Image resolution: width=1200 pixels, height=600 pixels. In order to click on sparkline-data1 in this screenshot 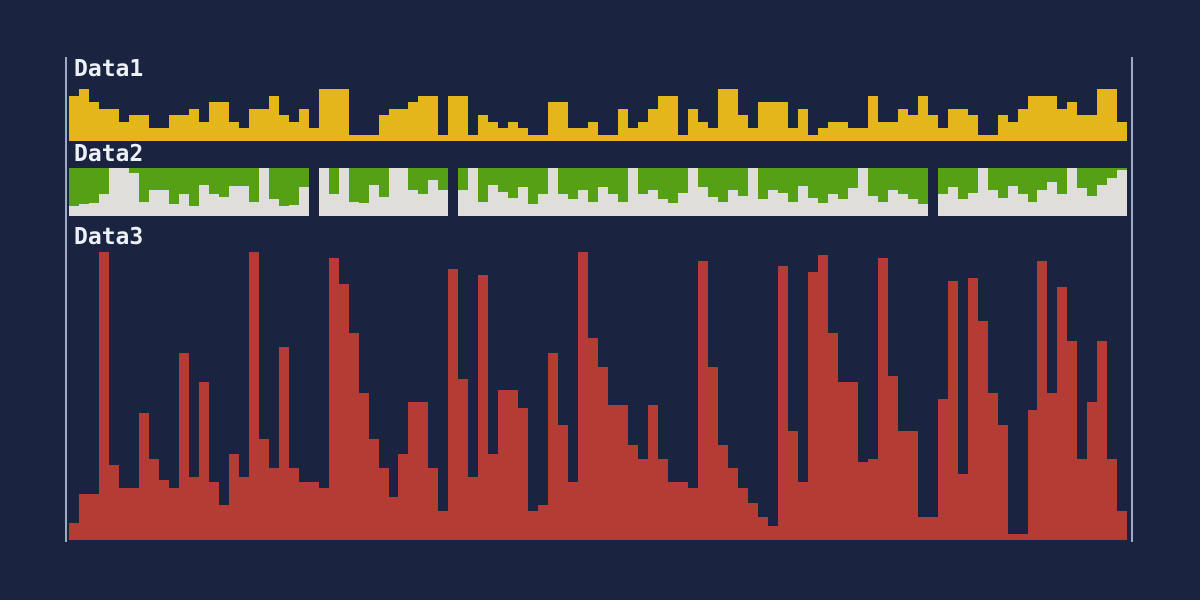, I will do `click(598, 115)`.